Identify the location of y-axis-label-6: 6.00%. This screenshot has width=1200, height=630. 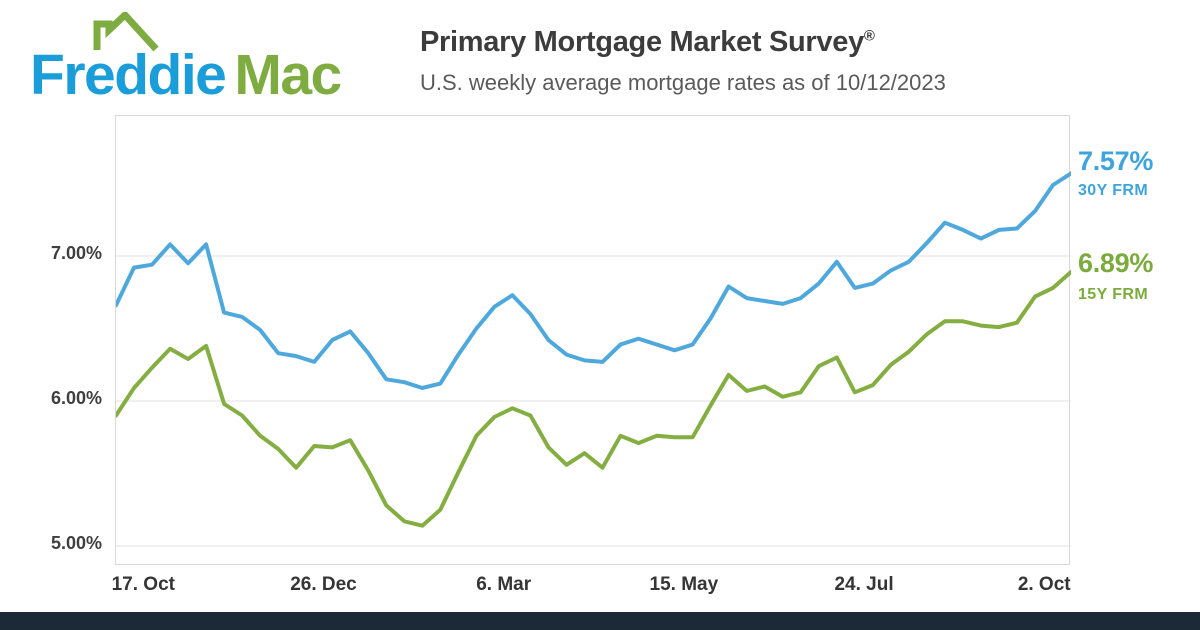
(76, 398).